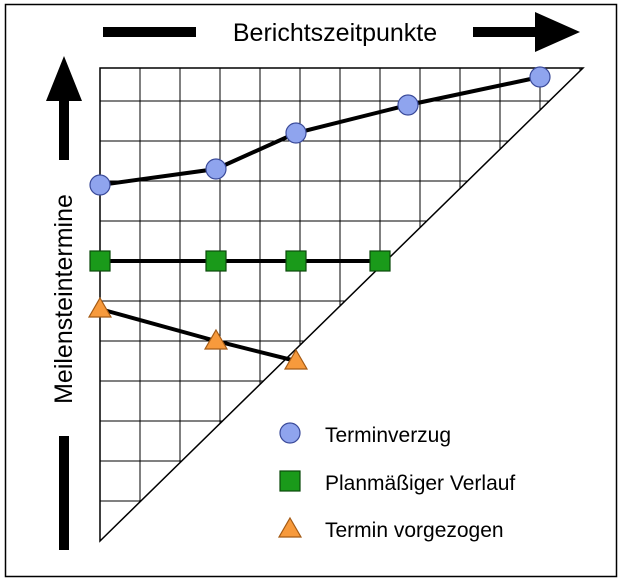 This screenshot has width=622, height=581. Describe the element at coordinates (335, 33) in the screenshot. I see `x-axis-label: Berichtszeitpunkte` at that location.